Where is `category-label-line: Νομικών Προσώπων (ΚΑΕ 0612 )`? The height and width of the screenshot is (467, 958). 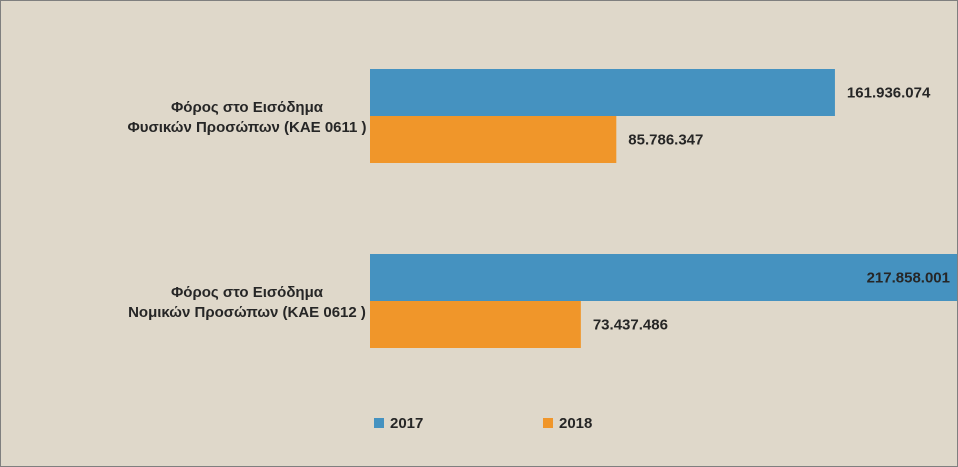 category-label-line: Νομικών Προσώπων (ΚΑΕ 0612 ) is located at coordinates (247, 312).